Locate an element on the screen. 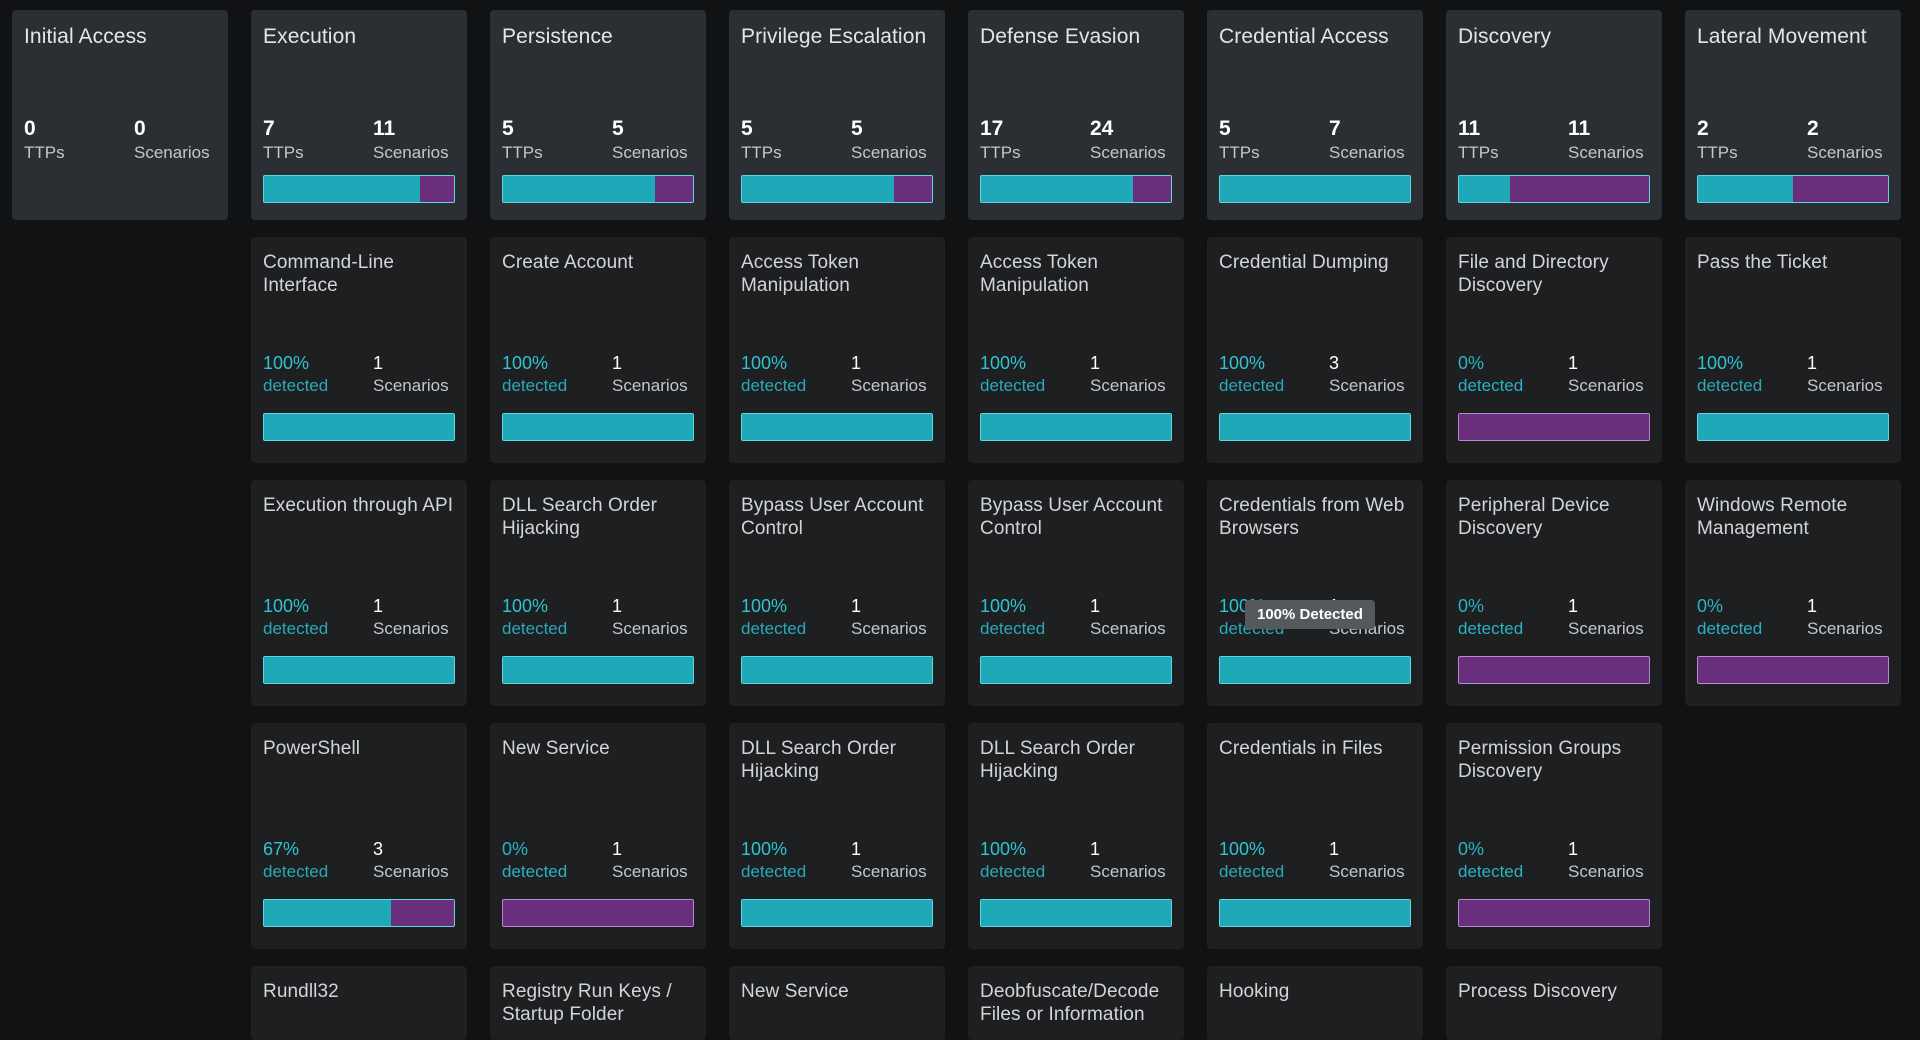  scenario-count: 11 Scenarios is located at coordinates (414, 140).